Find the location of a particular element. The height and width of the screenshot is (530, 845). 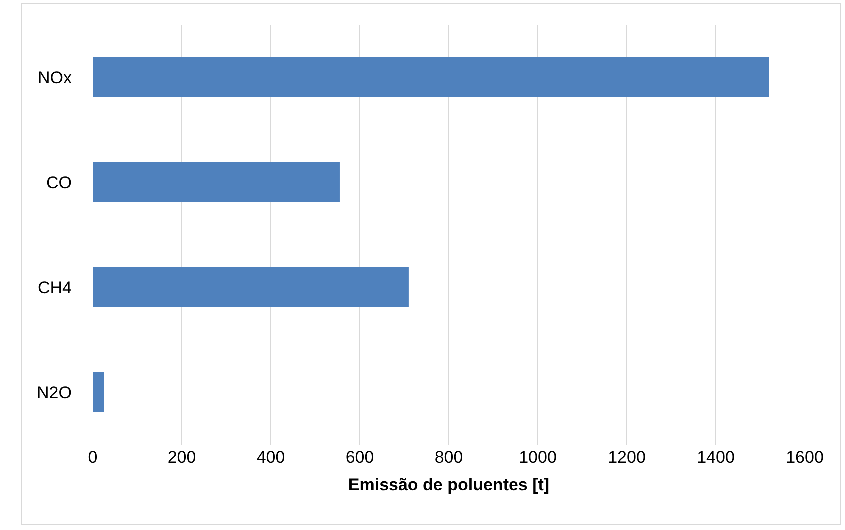

y-tick-label: CO is located at coordinates (59, 182).